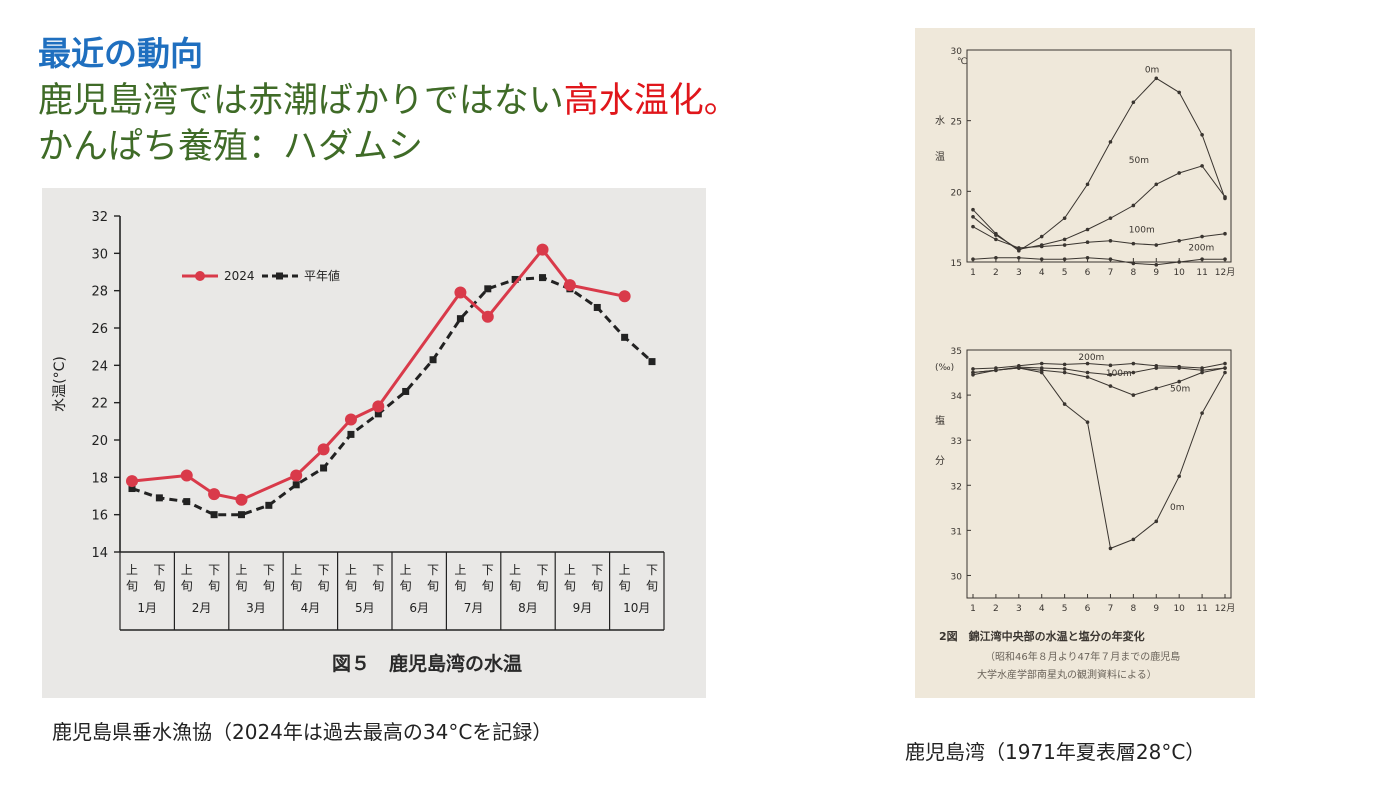  Describe the element at coordinates (392, 396) in the screenshot. I see `series-line-normal` at that location.